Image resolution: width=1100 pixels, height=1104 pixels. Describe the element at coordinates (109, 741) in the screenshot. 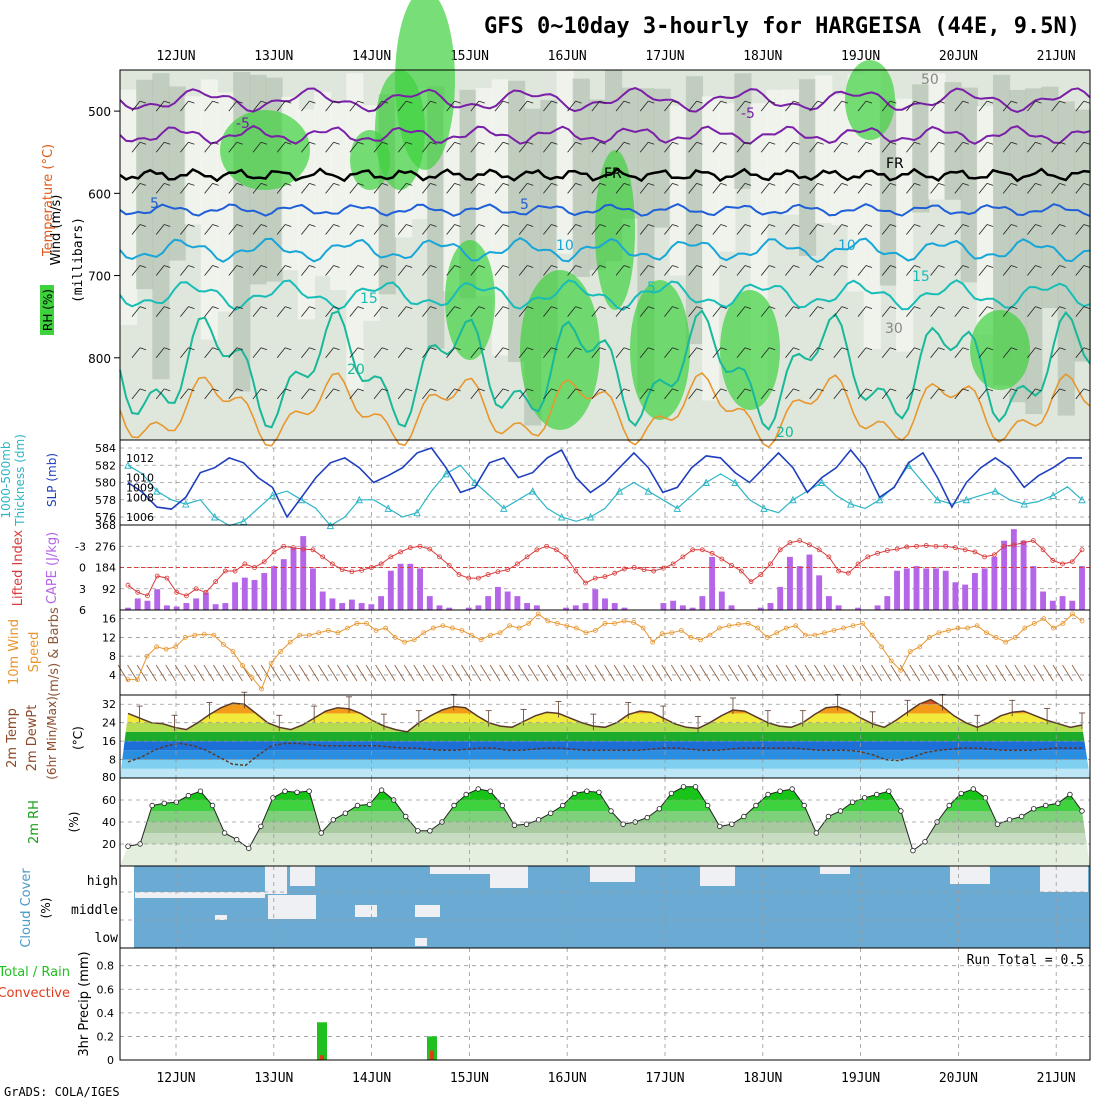

I see `temp-tick-label: 16` at that location.